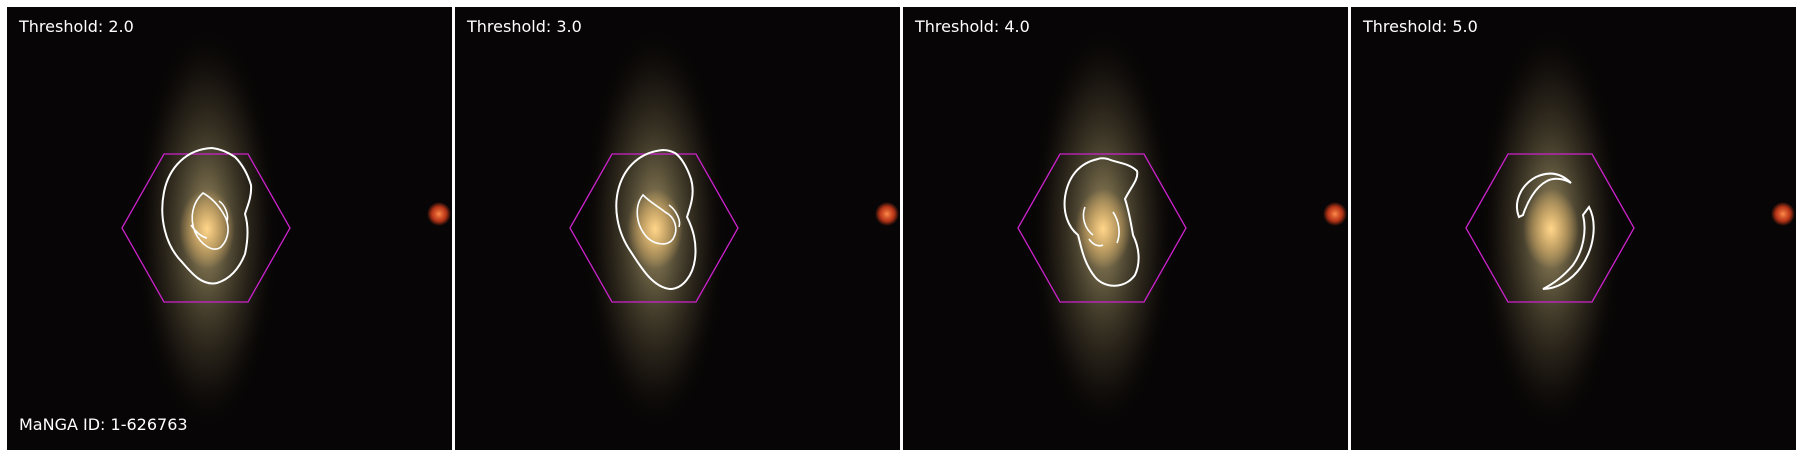 The image size is (1800, 457). Describe the element at coordinates (1420, 26) in the screenshot. I see `panel-title: Threshold: 5.0` at that location.